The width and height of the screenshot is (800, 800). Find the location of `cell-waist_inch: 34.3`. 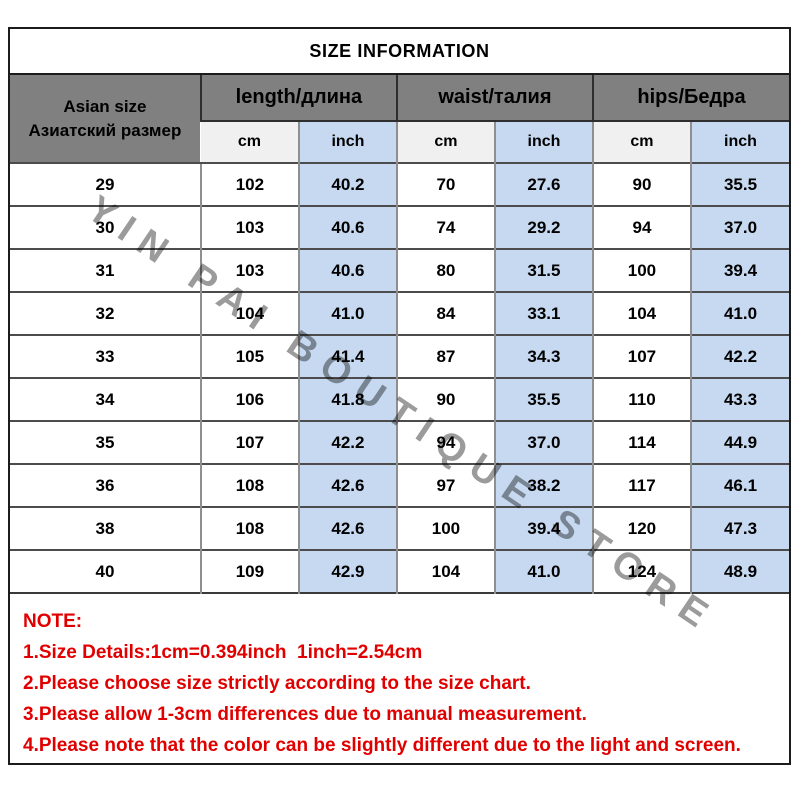

cell-waist_inch: 34.3 is located at coordinates (543, 356).